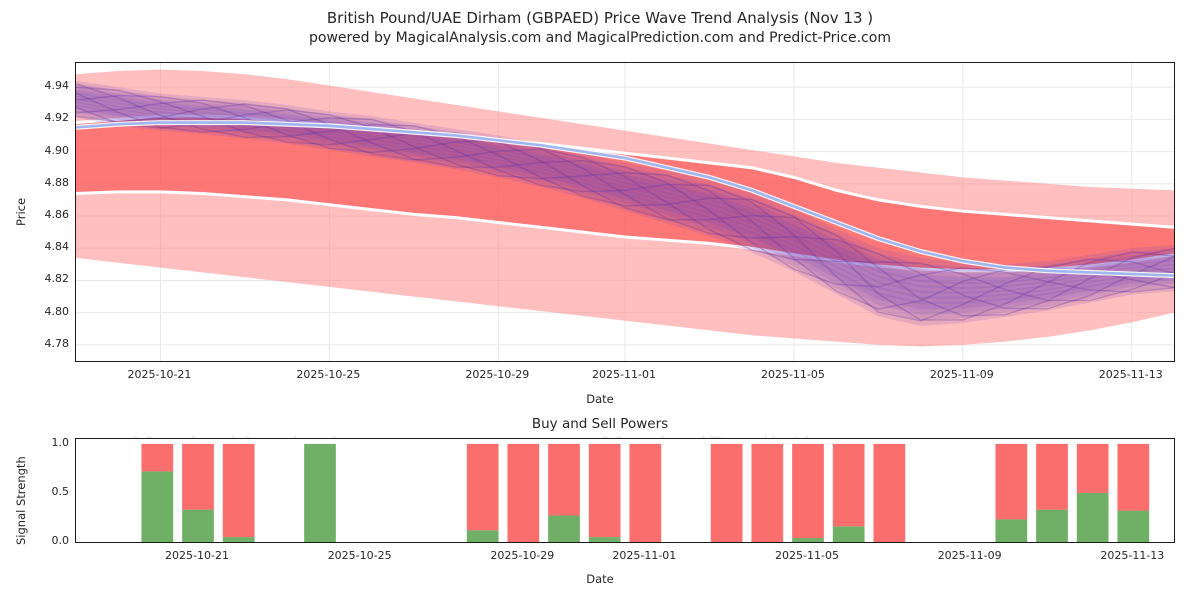  Describe the element at coordinates (60, 442) in the screenshot. I see `signal-y-tick-label: 1.0` at that location.